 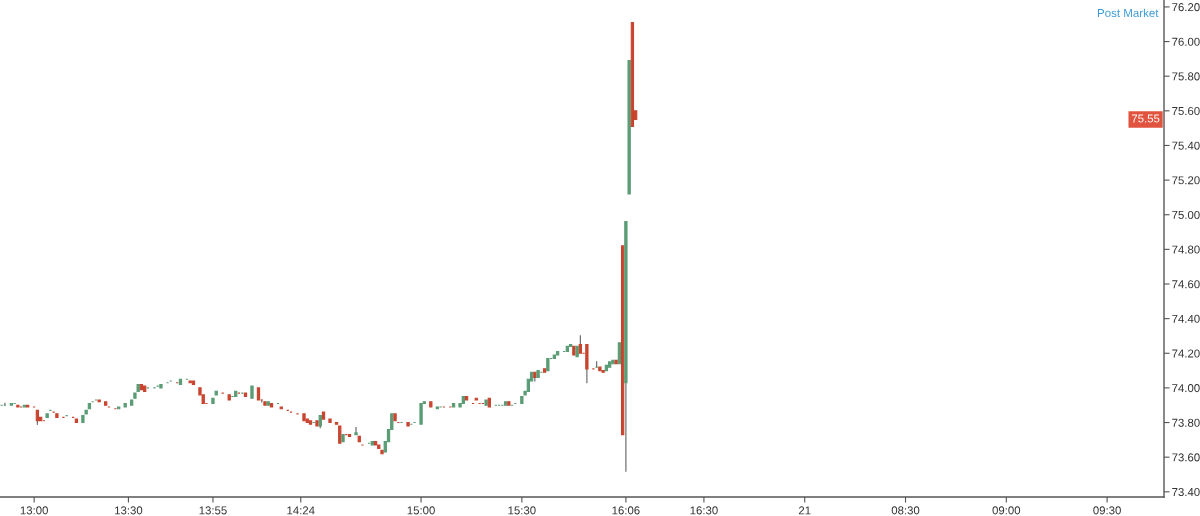 What do you see at coordinates (1186, 249) in the screenshot?
I see `y-tick-label: 74.80` at bounding box center [1186, 249].